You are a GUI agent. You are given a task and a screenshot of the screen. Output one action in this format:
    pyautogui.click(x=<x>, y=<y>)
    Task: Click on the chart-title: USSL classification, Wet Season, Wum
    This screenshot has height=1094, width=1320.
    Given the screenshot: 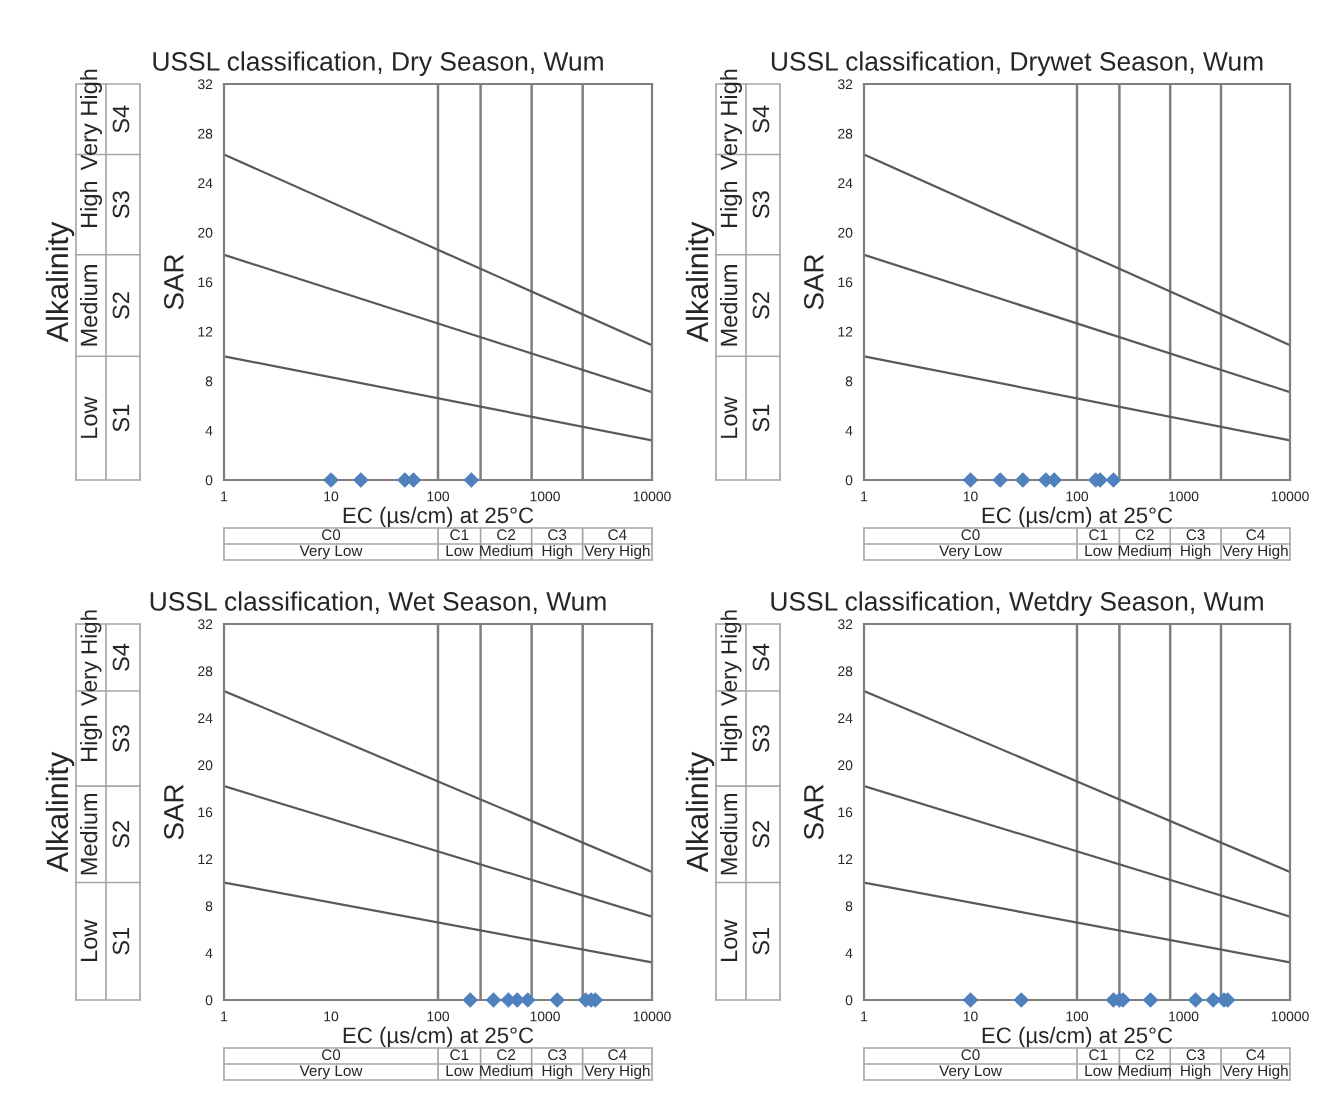 What is the action you would take?
    pyautogui.click(x=378, y=602)
    